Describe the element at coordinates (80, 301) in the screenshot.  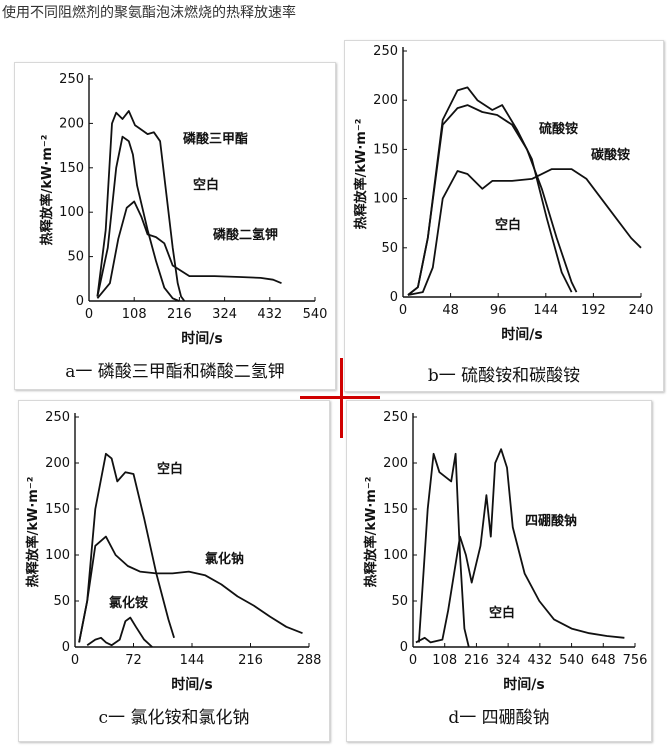
I see `chart-a-y-tick-label: 0` at that location.